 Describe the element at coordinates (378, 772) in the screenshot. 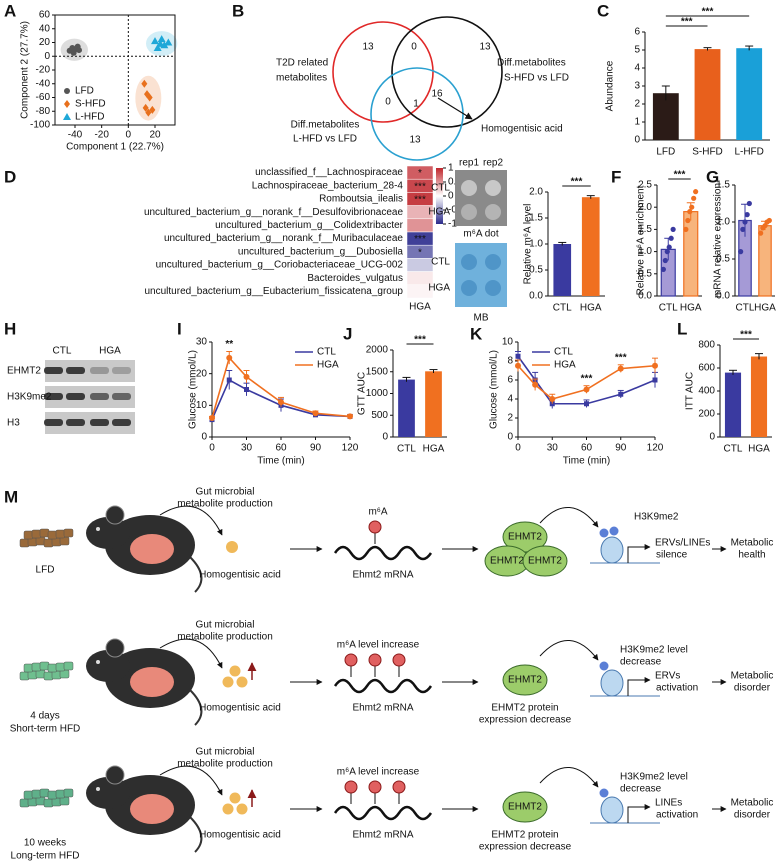

I see `m6a-label: m⁶A level increase` at that location.